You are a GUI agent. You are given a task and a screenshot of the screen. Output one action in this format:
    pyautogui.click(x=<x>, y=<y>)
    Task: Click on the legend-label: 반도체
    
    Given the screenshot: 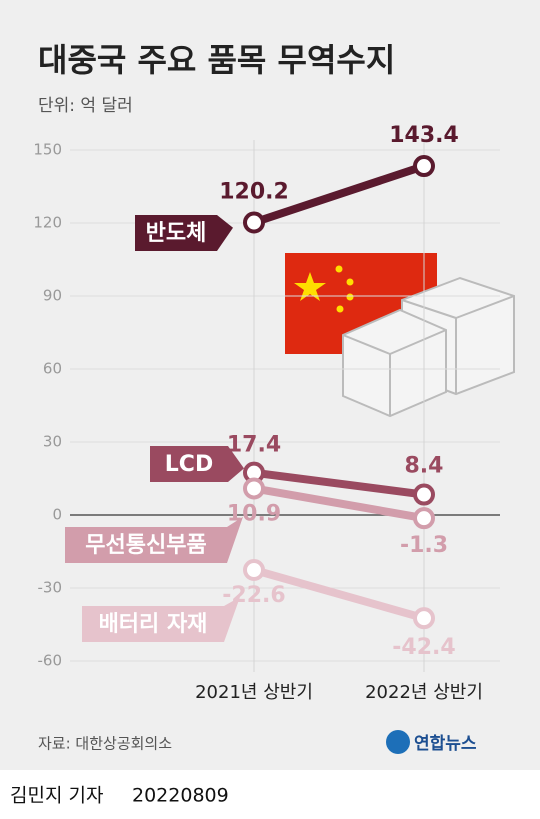 What is the action you would take?
    pyautogui.click(x=176, y=233)
    